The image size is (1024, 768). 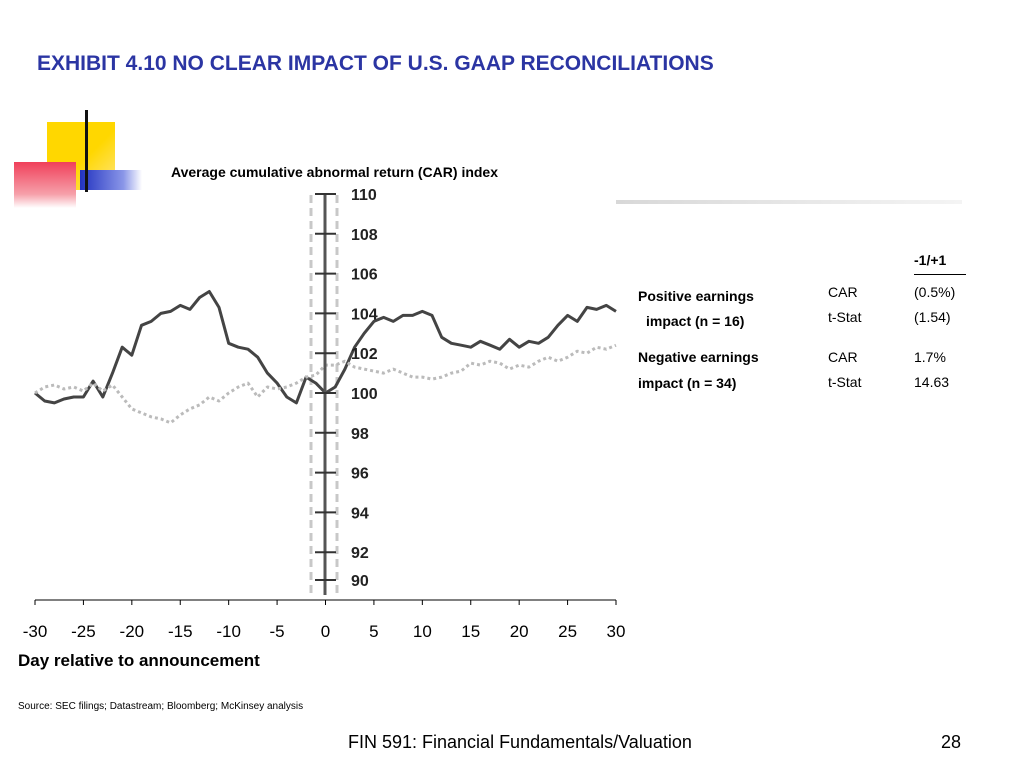 I want to click on deco-red-square, so click(x=45, y=185).